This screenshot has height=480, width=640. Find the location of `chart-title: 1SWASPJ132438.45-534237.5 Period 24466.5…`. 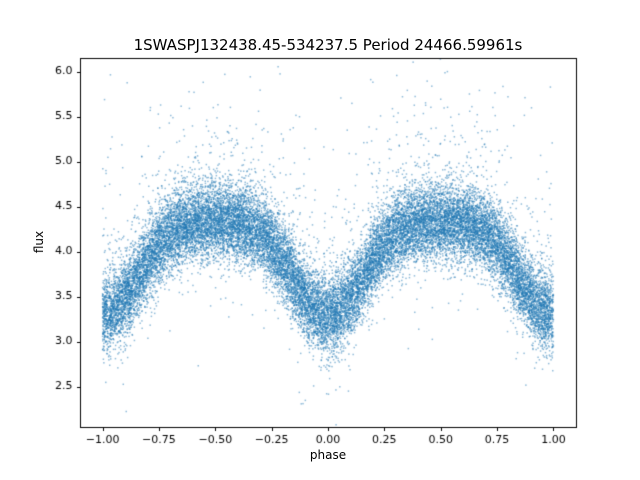

chart-title: 1SWASPJ132438.45-534237.5 Period 24466.5… is located at coordinates (328, 45).